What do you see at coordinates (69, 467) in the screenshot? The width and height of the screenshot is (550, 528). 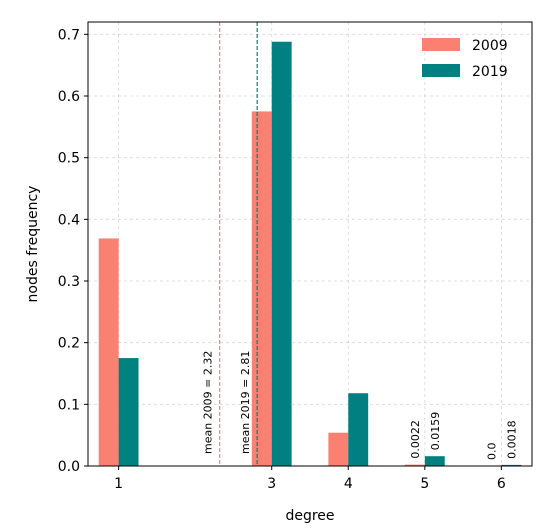 I see `y-tick-label: 0.0` at bounding box center [69, 467].